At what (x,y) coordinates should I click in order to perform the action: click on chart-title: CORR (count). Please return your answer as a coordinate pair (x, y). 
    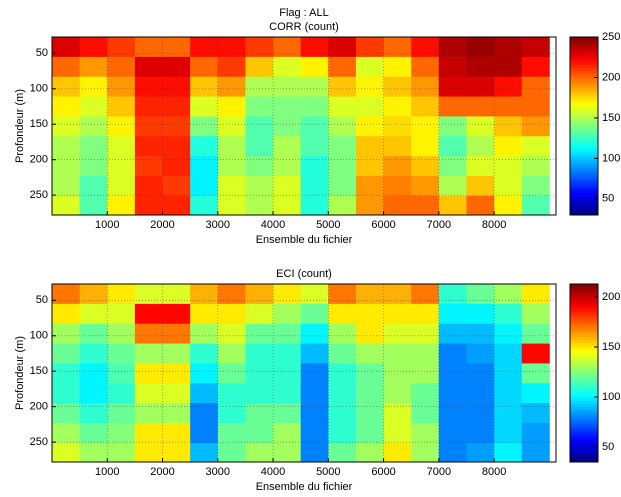
    Looking at the image, I should click on (304, 27).